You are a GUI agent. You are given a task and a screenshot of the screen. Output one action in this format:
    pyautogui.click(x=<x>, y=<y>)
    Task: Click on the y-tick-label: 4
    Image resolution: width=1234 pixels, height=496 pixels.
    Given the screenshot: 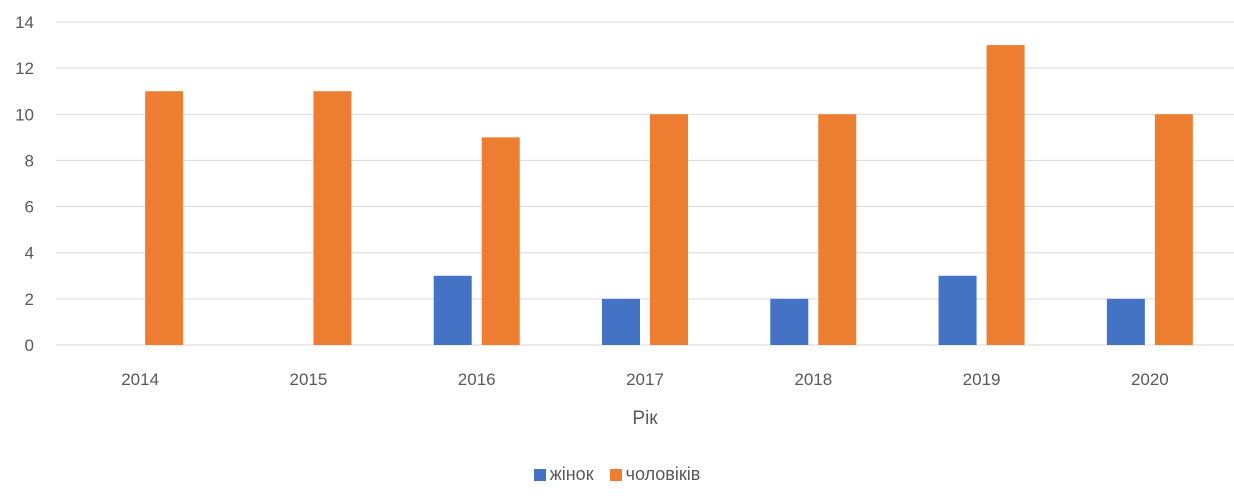 What is the action you would take?
    pyautogui.click(x=29, y=253)
    